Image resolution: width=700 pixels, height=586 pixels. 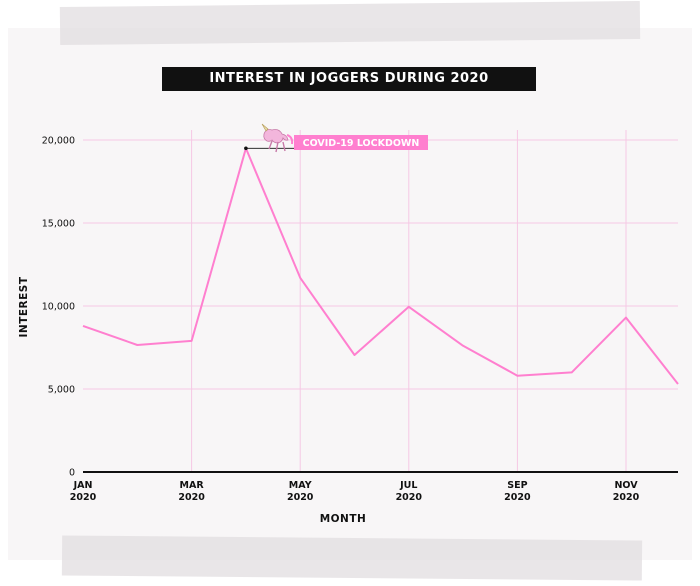 I want to click on x-tick-month: MAY, so click(x=300, y=485).